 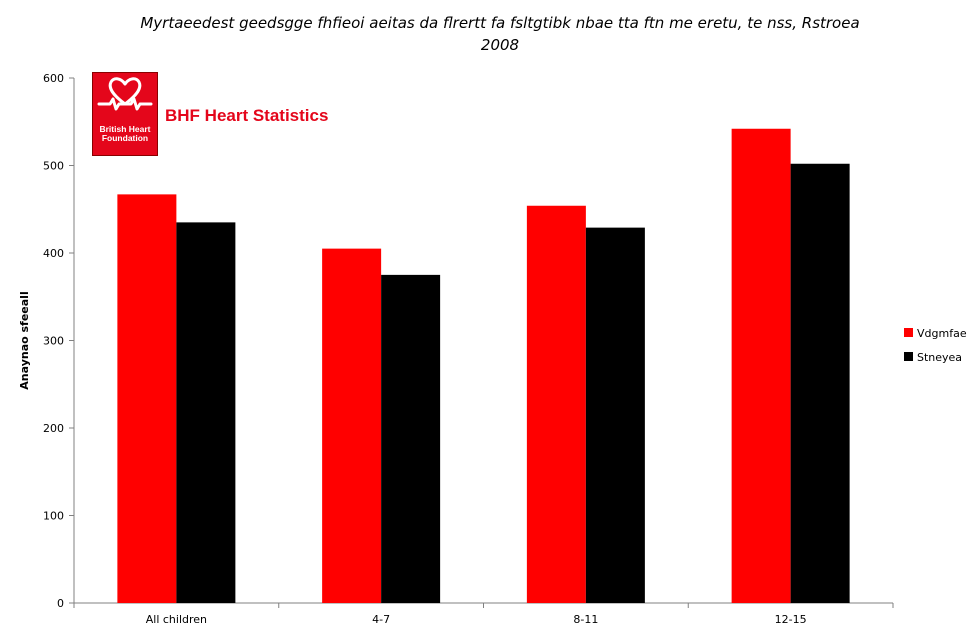 What do you see at coordinates (125, 129) in the screenshot?
I see `logo-text-line-1: British Heart` at bounding box center [125, 129].